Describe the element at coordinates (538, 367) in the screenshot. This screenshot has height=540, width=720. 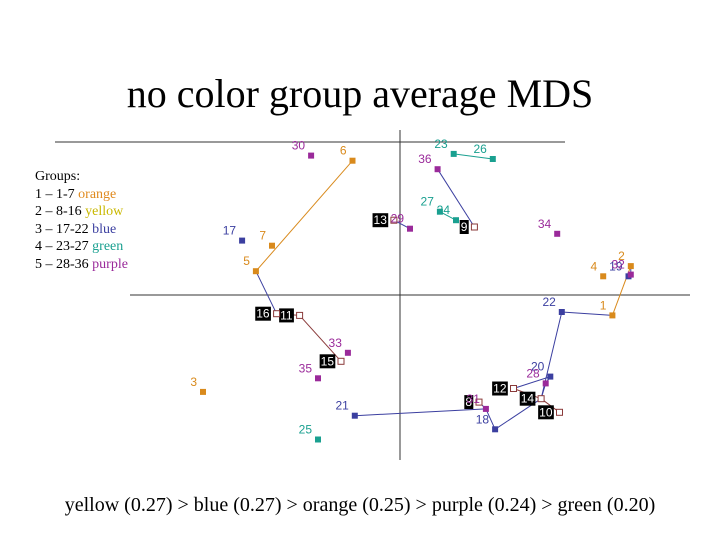
I see `point-label-20: 20` at that location.